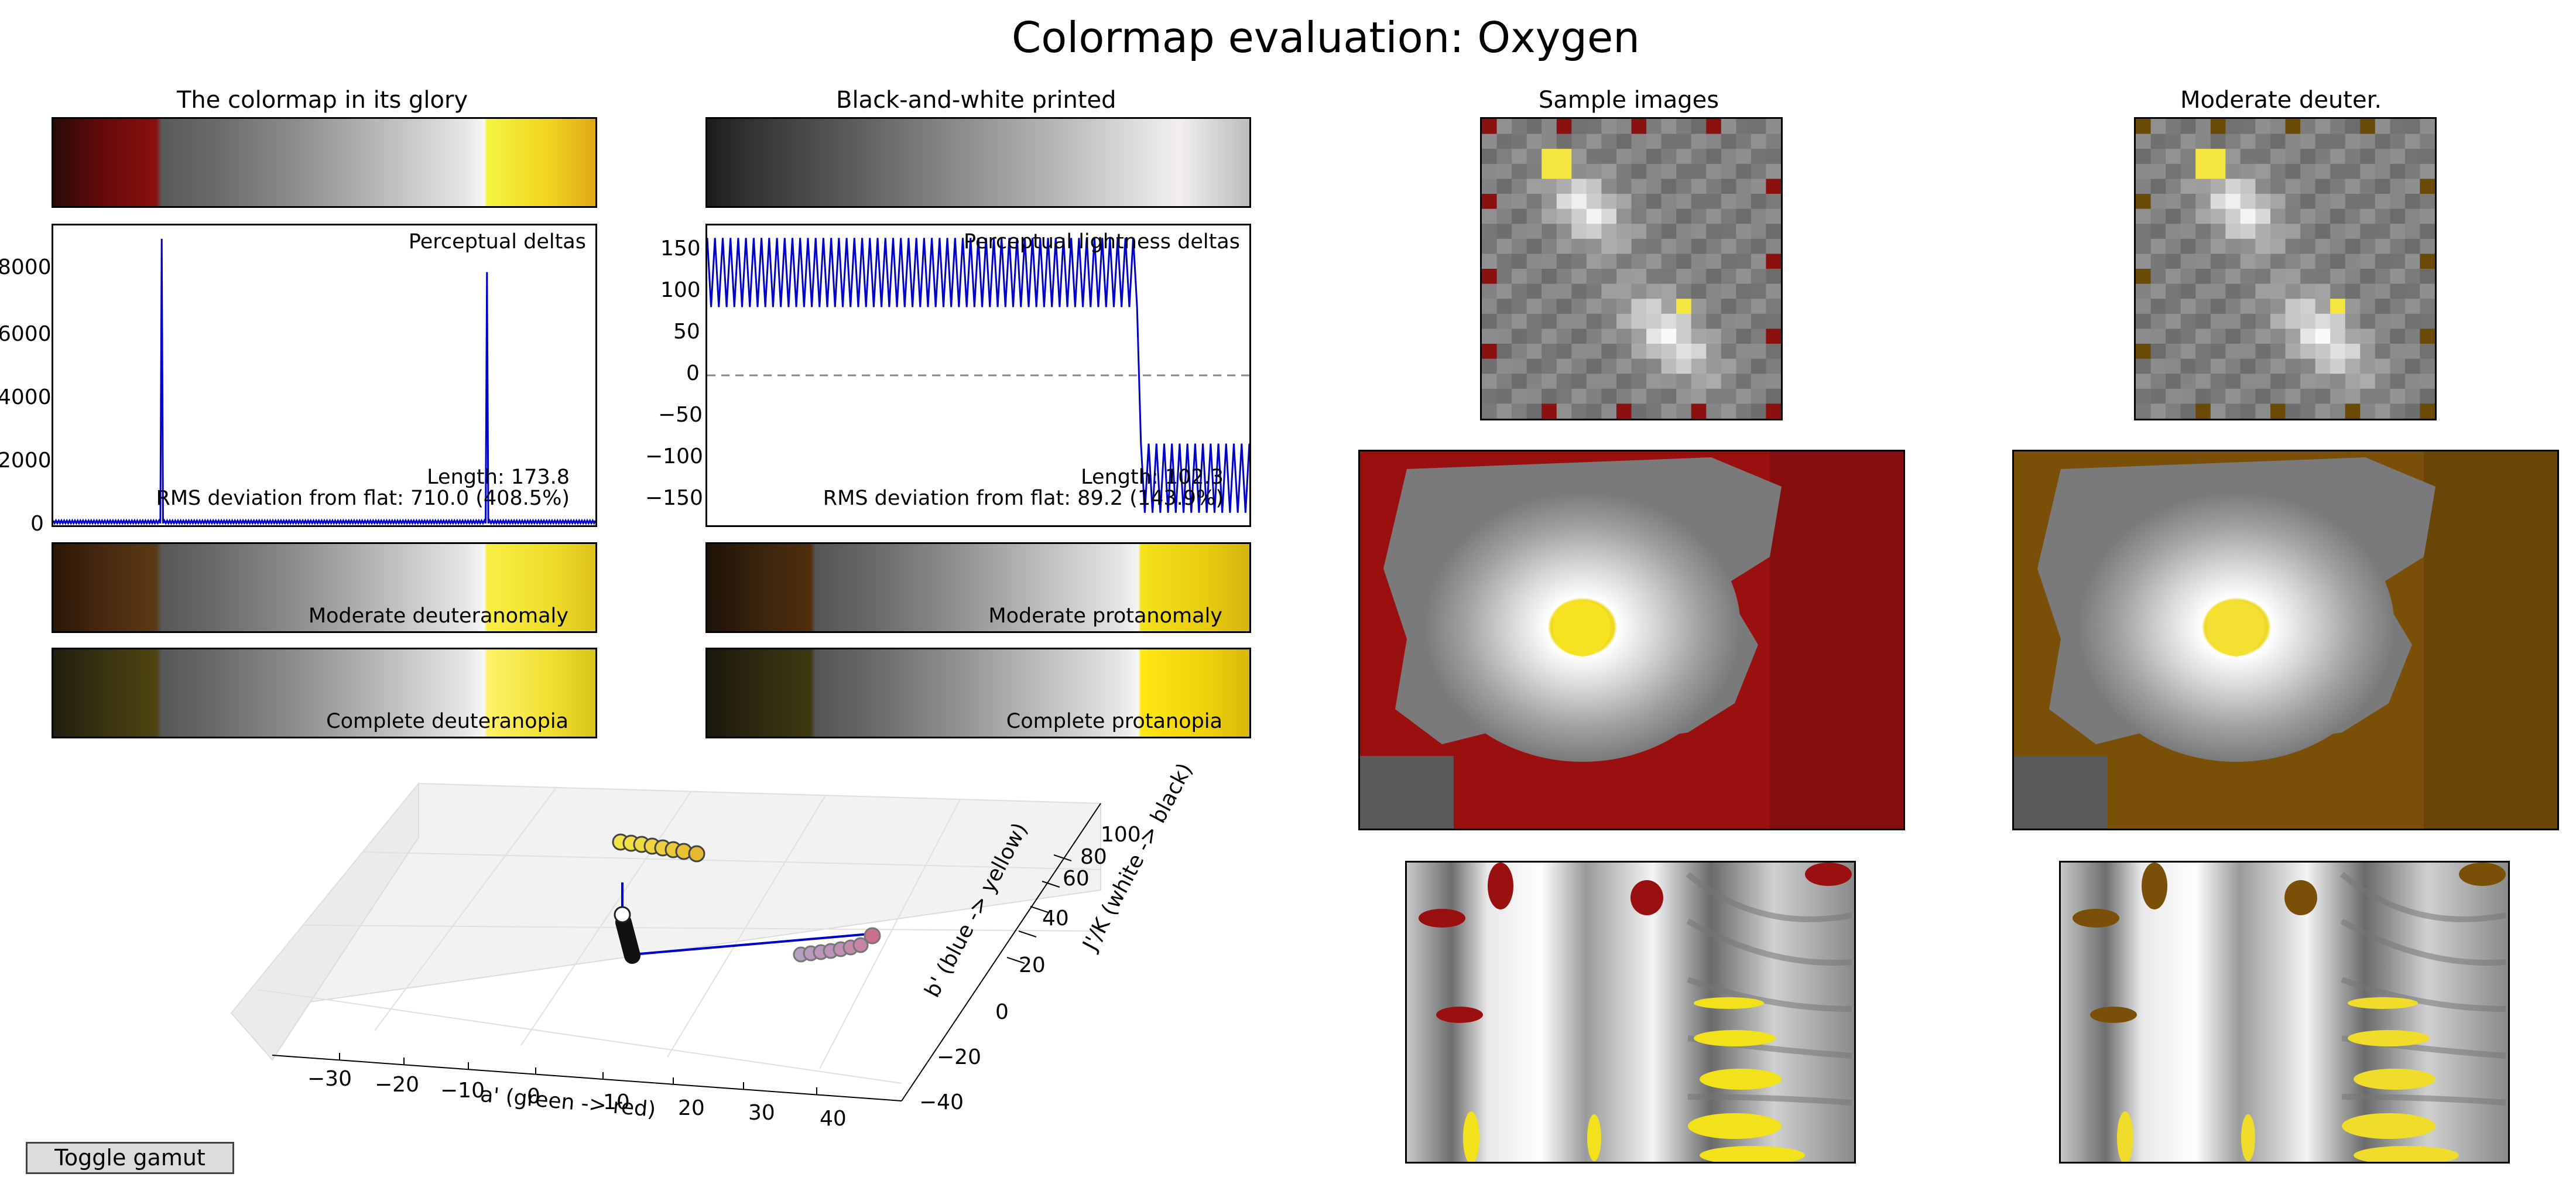  Describe the element at coordinates (2236, 628) in the screenshot. I see `deuter-terrain-yellow-core` at that location.